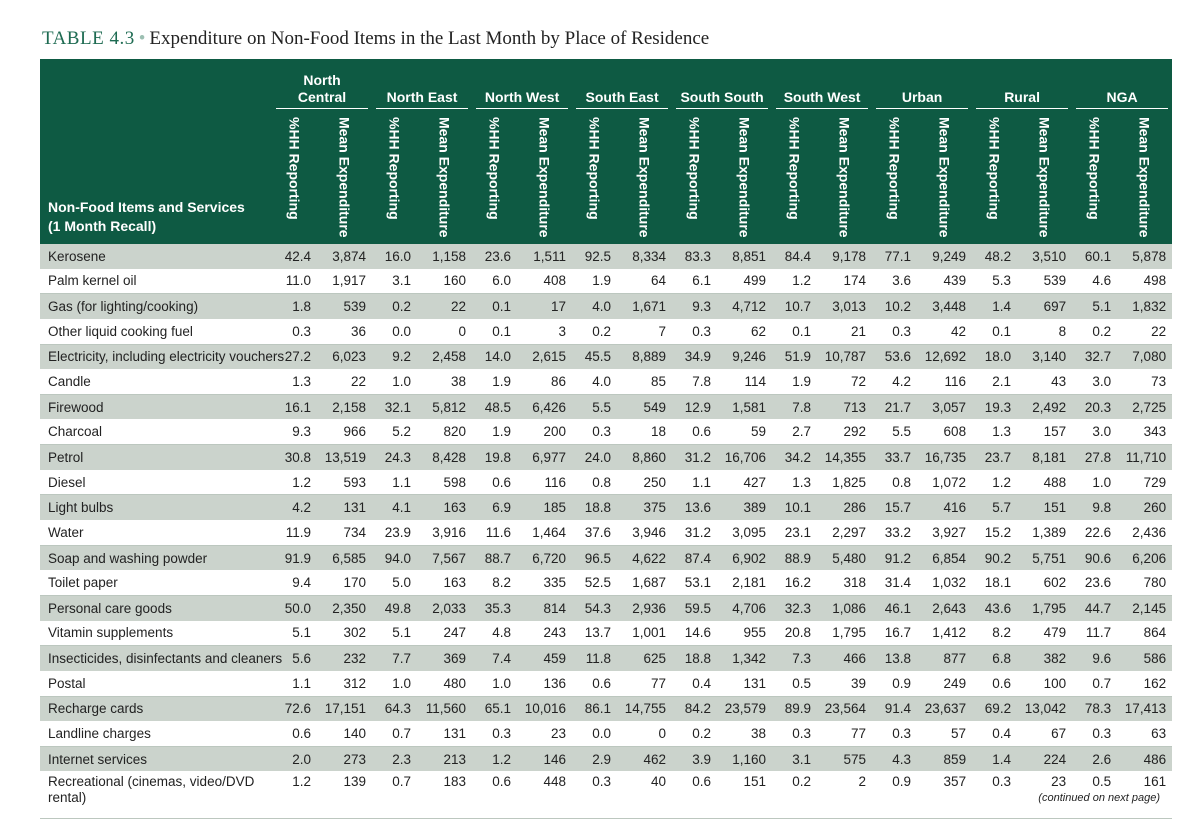 This screenshot has height=833, width=1200. Describe the element at coordinates (695, 533) in the screenshot. I see `cell-hh-reporting: 31.2` at that location.